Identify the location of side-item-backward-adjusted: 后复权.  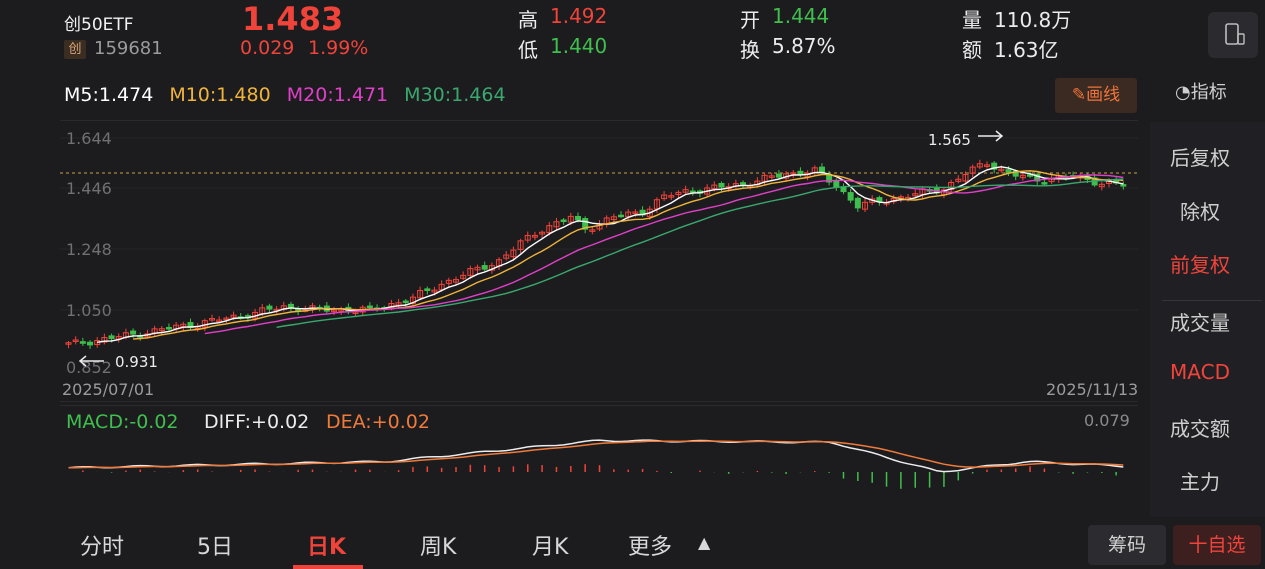
(1200, 158).